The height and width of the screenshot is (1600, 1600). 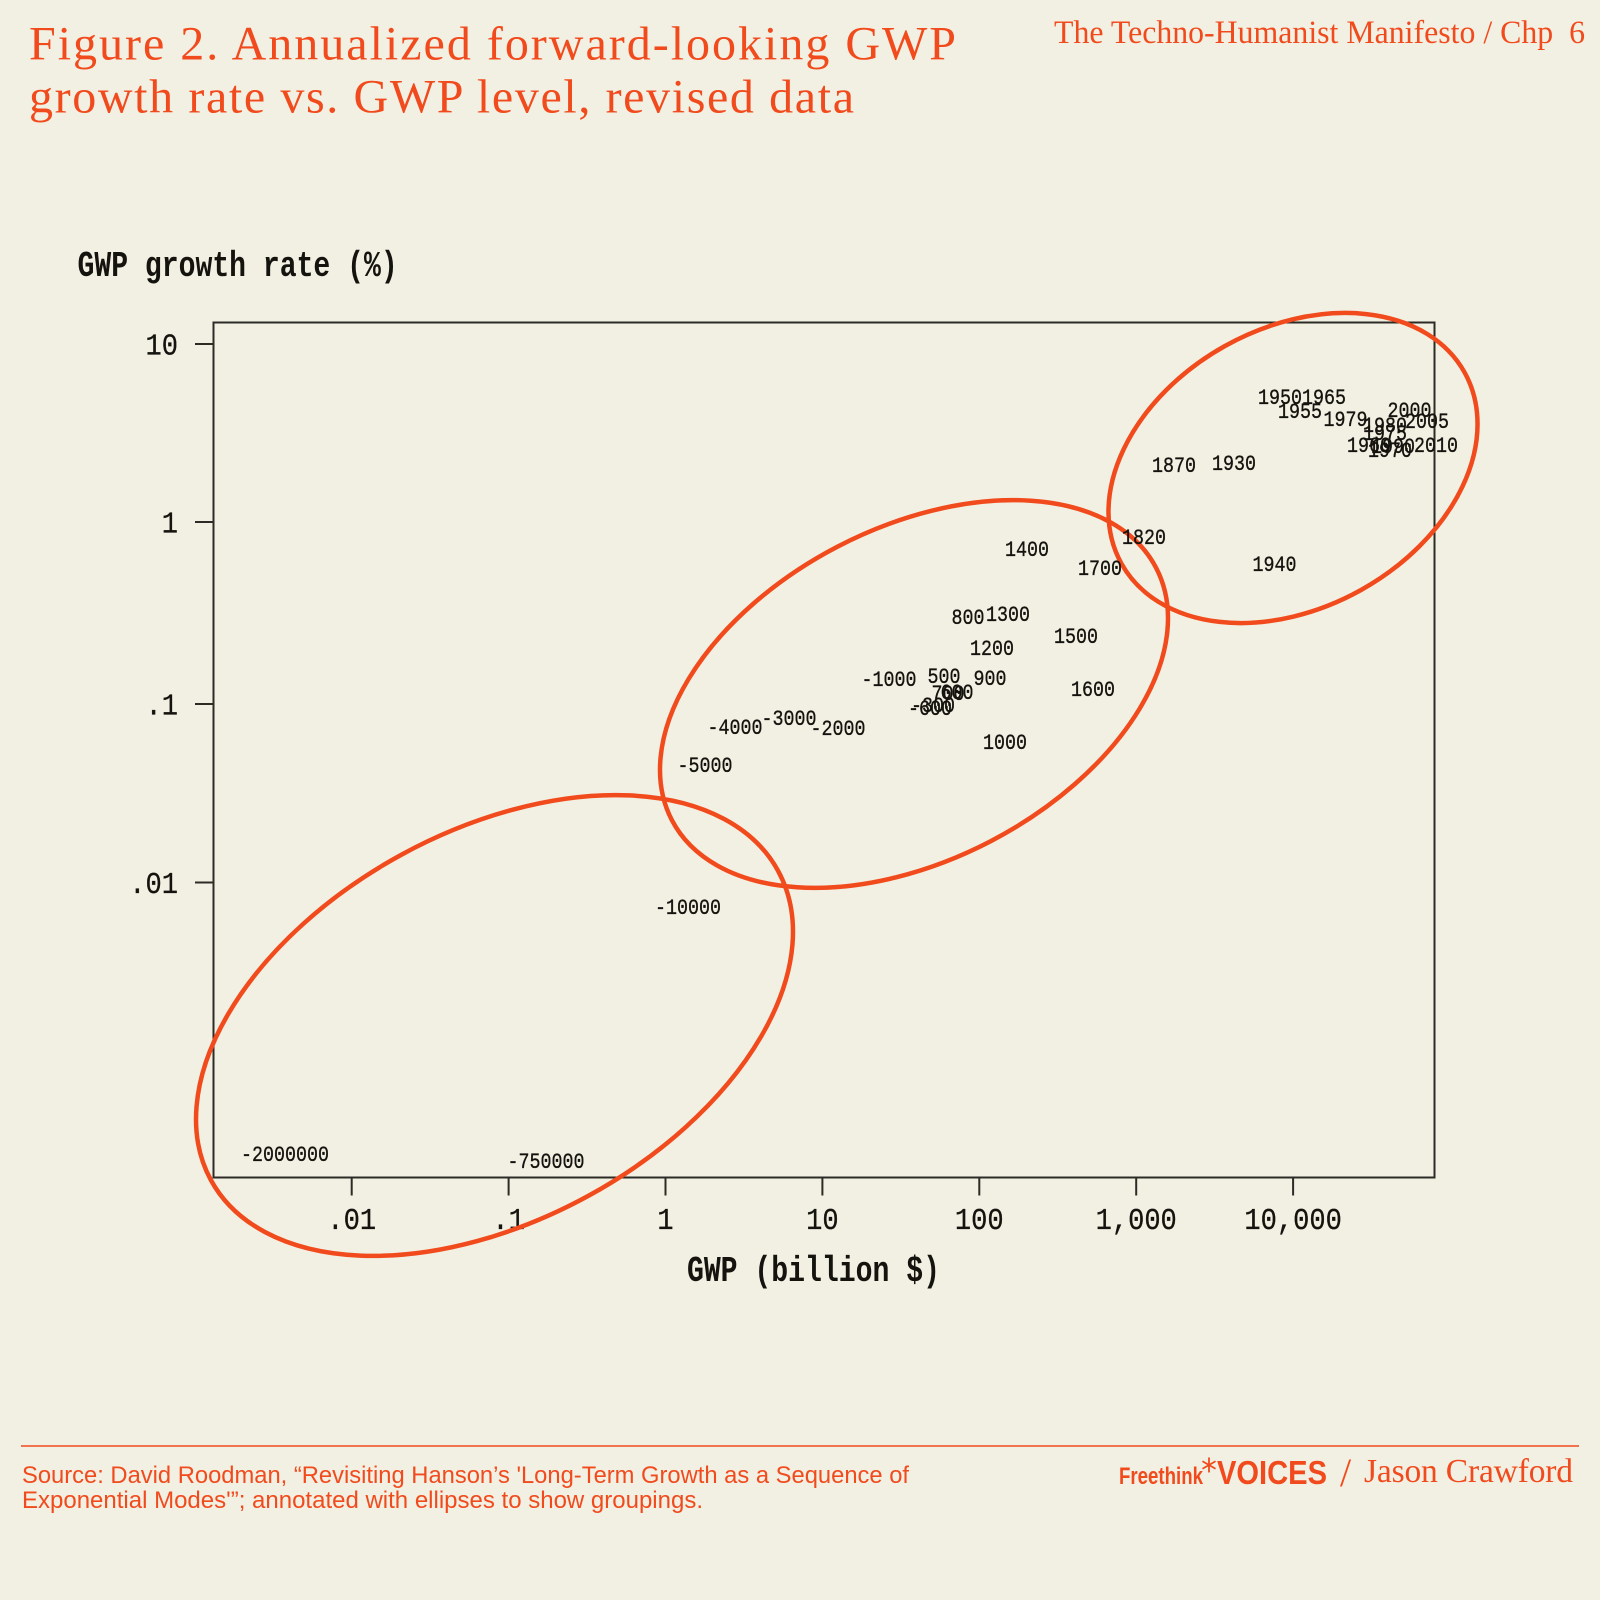 I want to click on svg-text: 2005, so click(x=1427, y=422).